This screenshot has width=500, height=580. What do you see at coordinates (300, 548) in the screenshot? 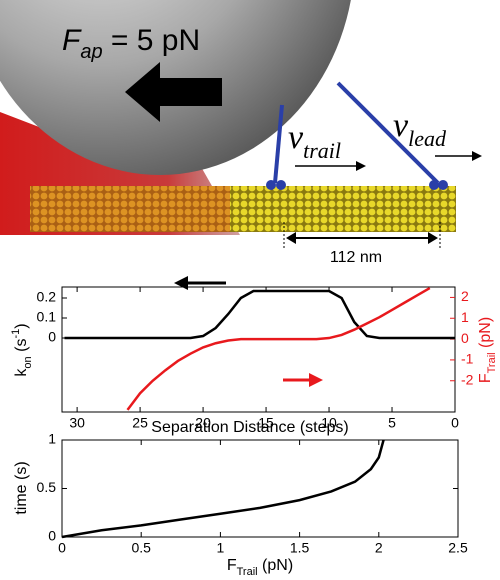
I see `x-tick-label: 1.5` at bounding box center [300, 548].